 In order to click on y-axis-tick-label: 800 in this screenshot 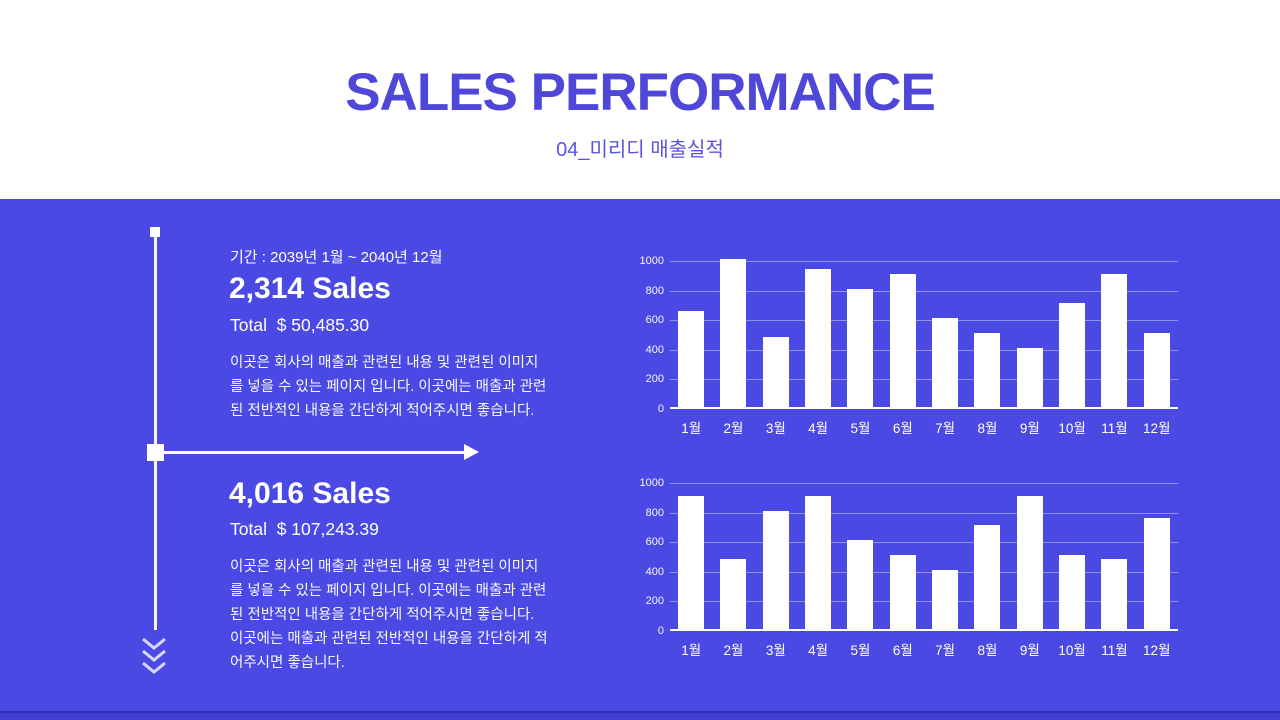, I will do `click(654, 290)`.